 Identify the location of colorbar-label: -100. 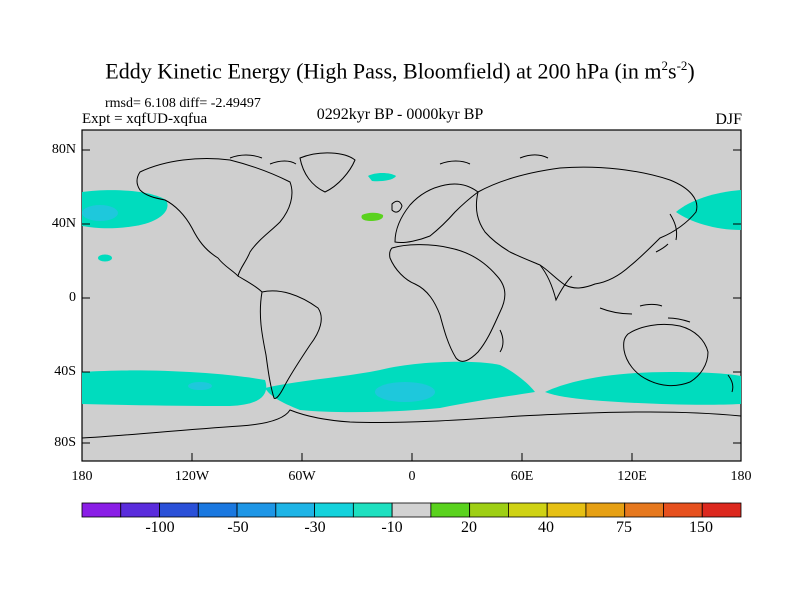
(160, 527).